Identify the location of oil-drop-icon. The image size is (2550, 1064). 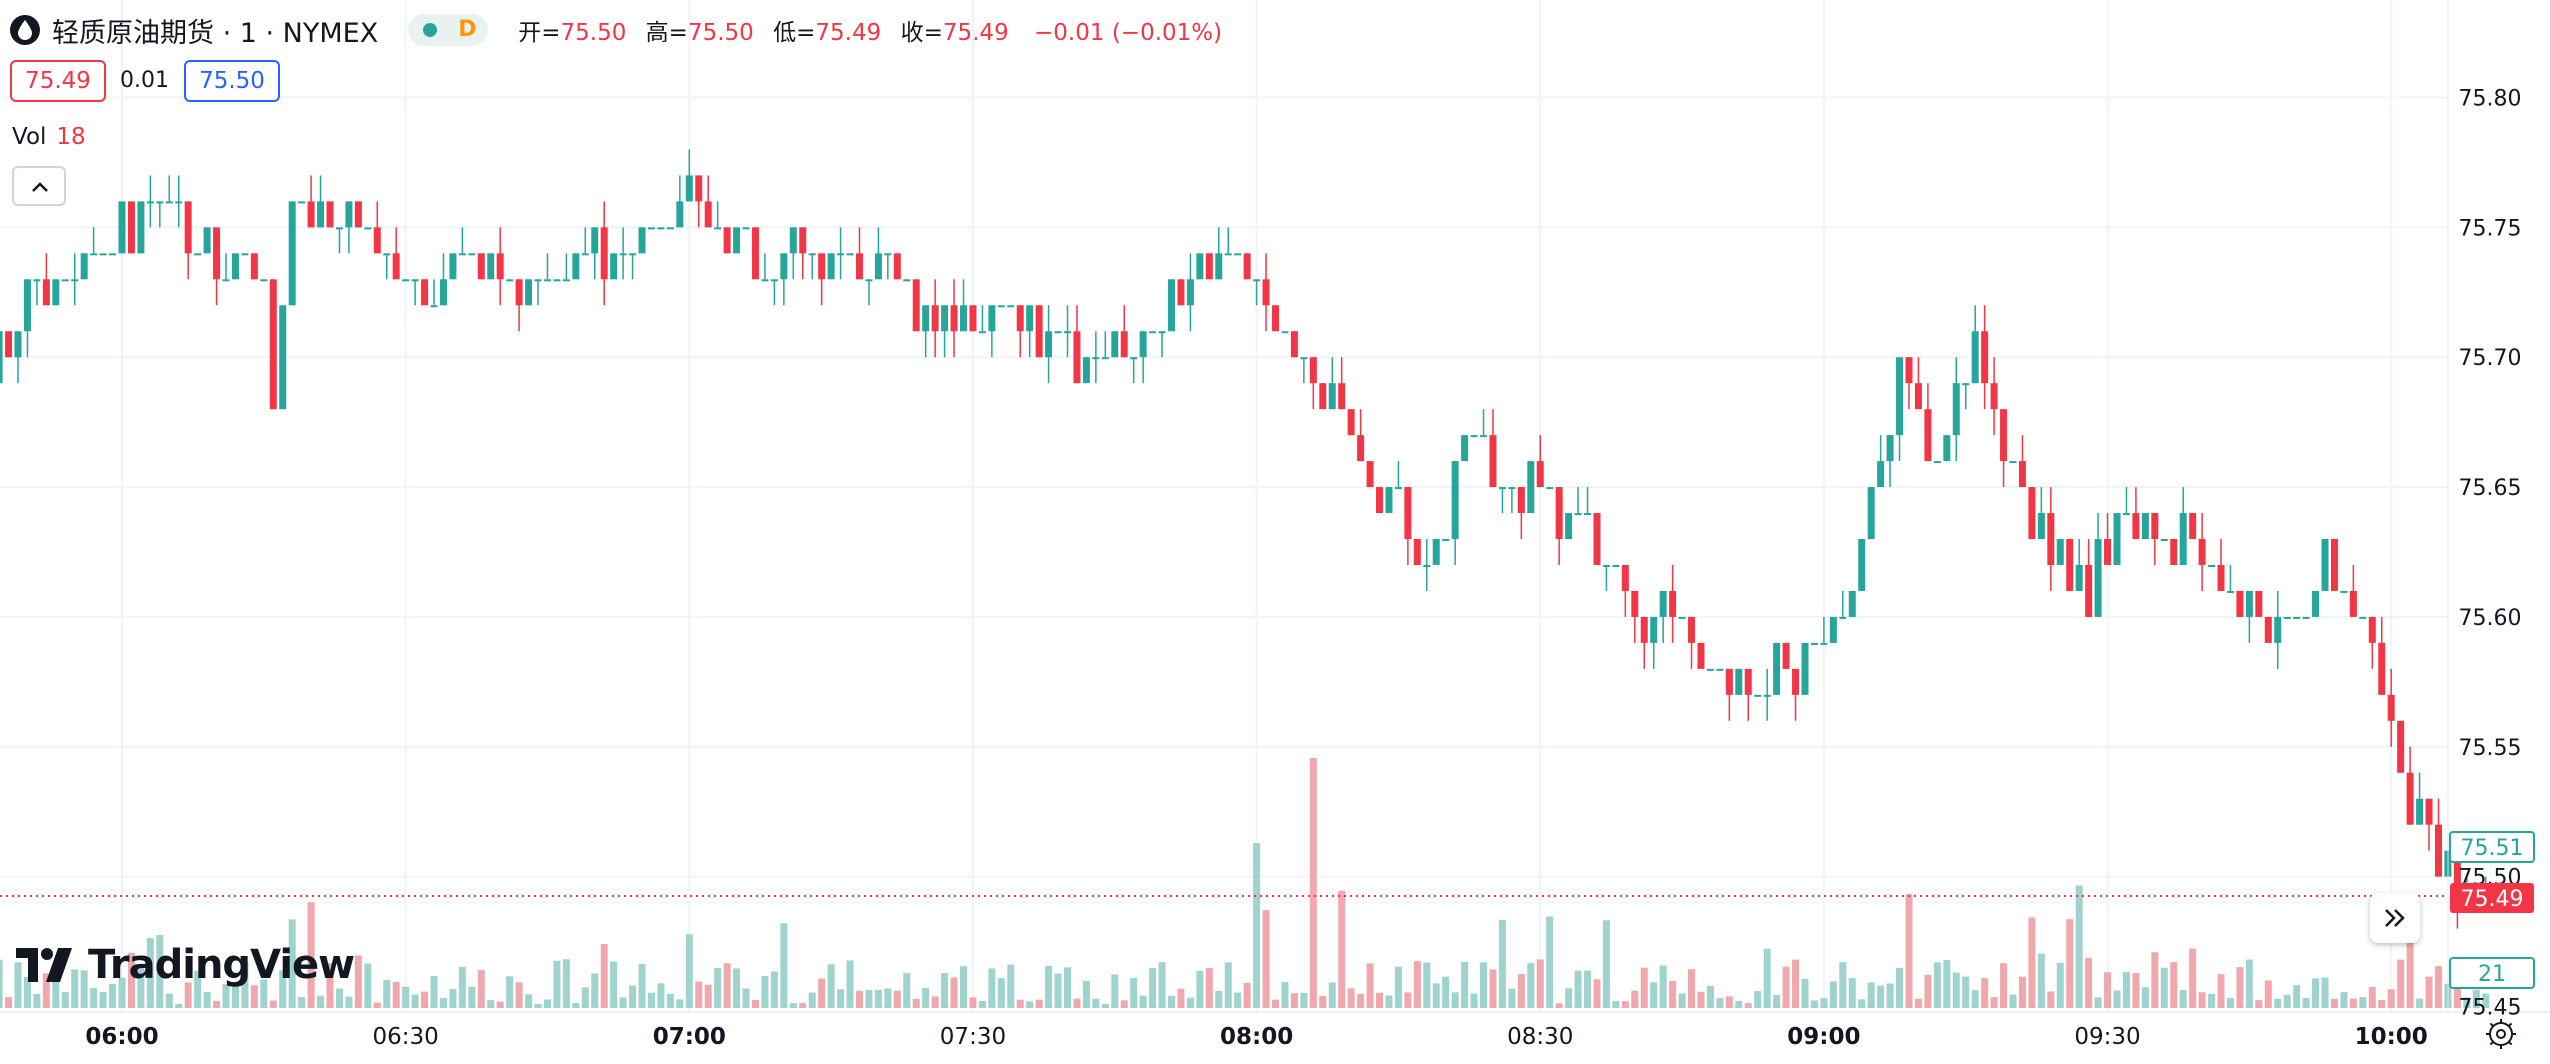
(25, 30).